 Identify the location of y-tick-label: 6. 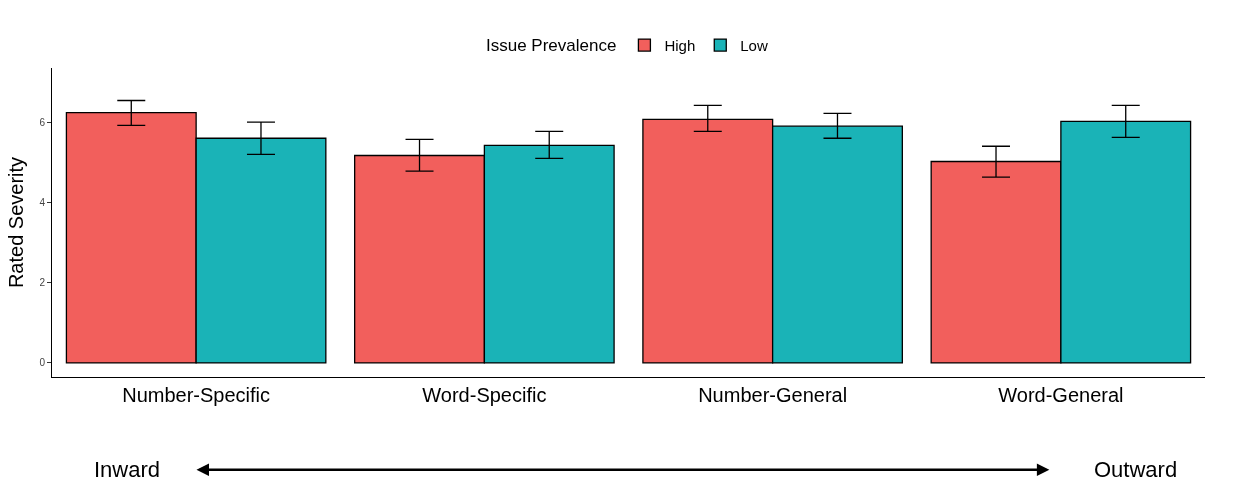
(42, 122).